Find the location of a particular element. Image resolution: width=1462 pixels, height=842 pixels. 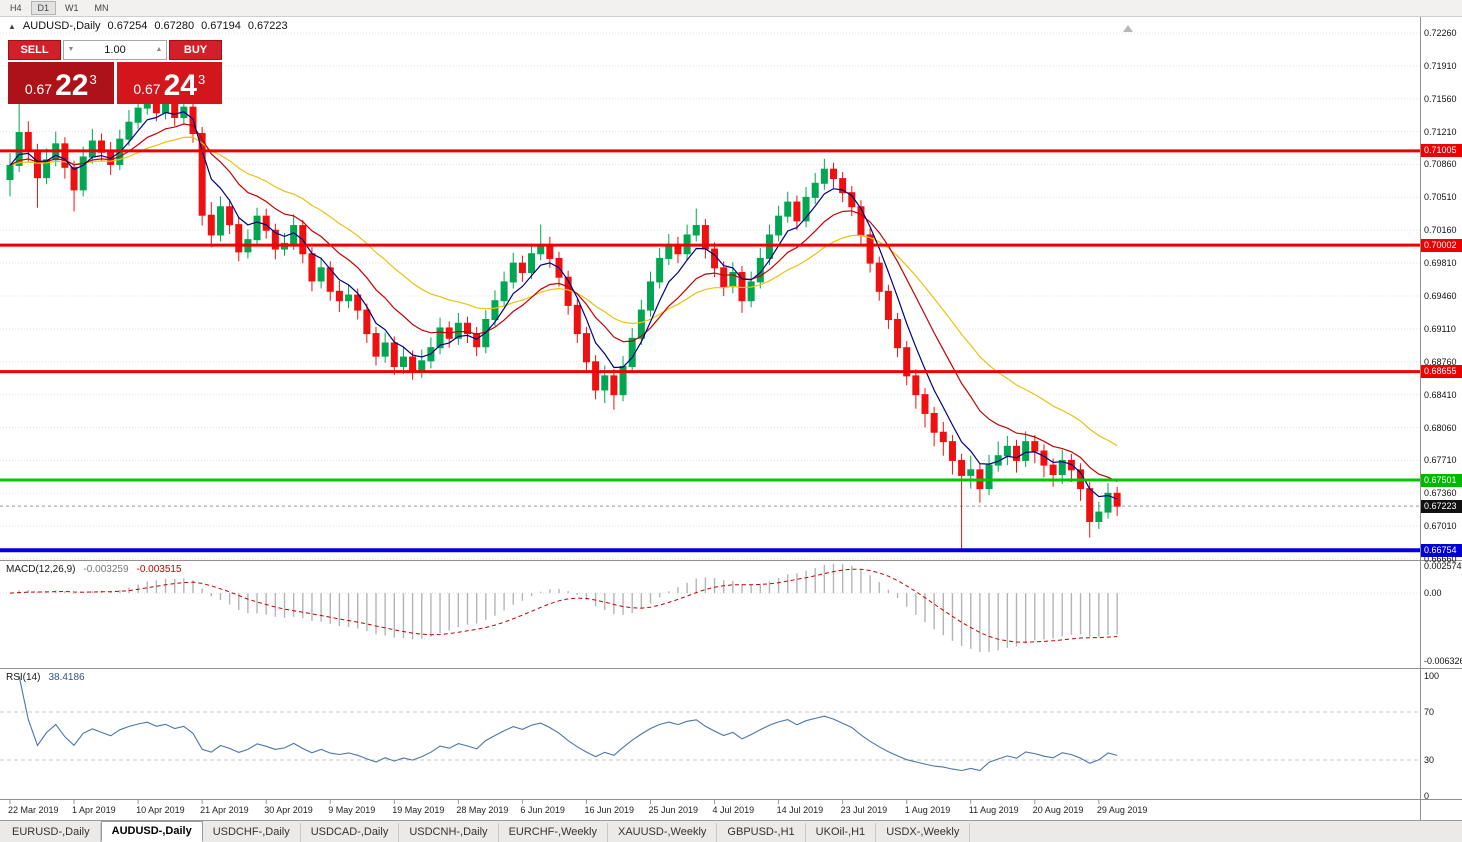

volume-input: 1.00 is located at coordinates (115, 50).